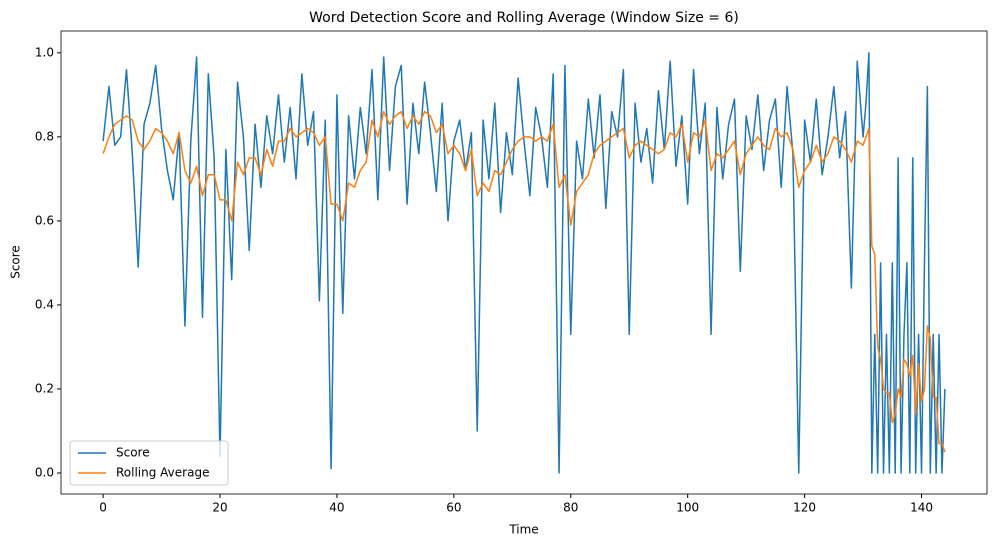  What do you see at coordinates (921, 508) in the screenshot?
I see `x-tick-label: 140` at bounding box center [921, 508].